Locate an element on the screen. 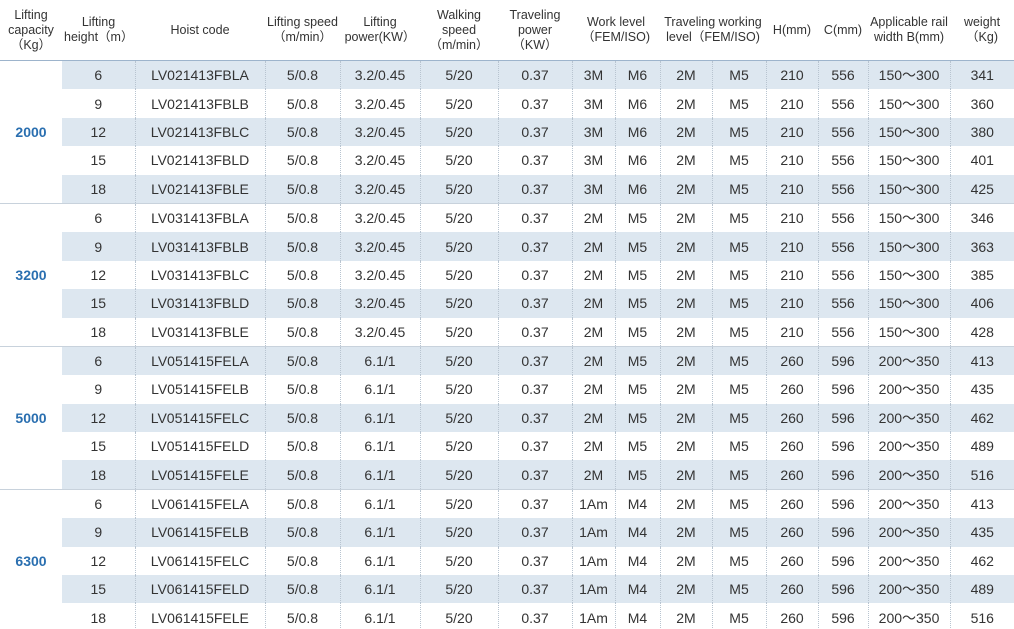  column-header: H(mm) is located at coordinates (792, 30).